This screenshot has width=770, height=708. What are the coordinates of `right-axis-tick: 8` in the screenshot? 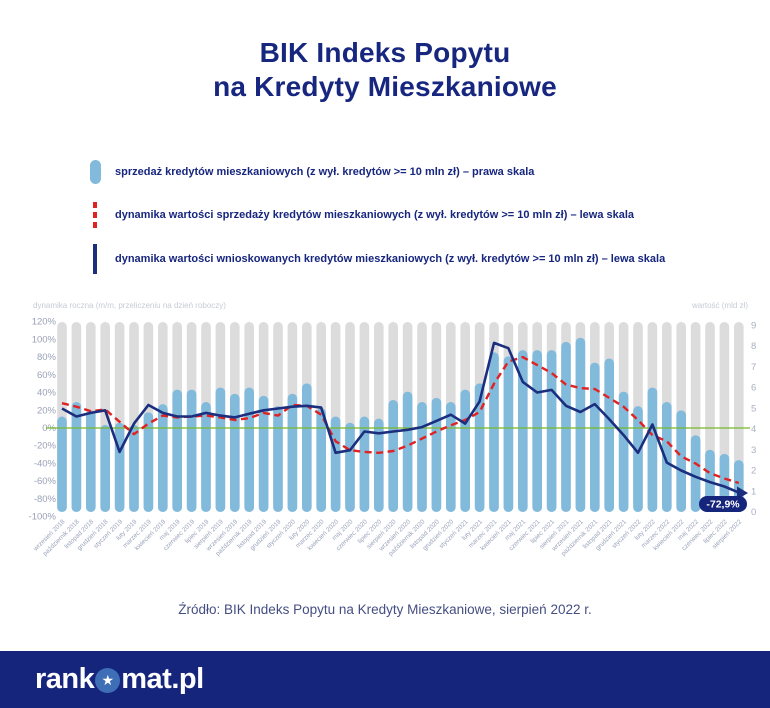 It's located at (753, 346).